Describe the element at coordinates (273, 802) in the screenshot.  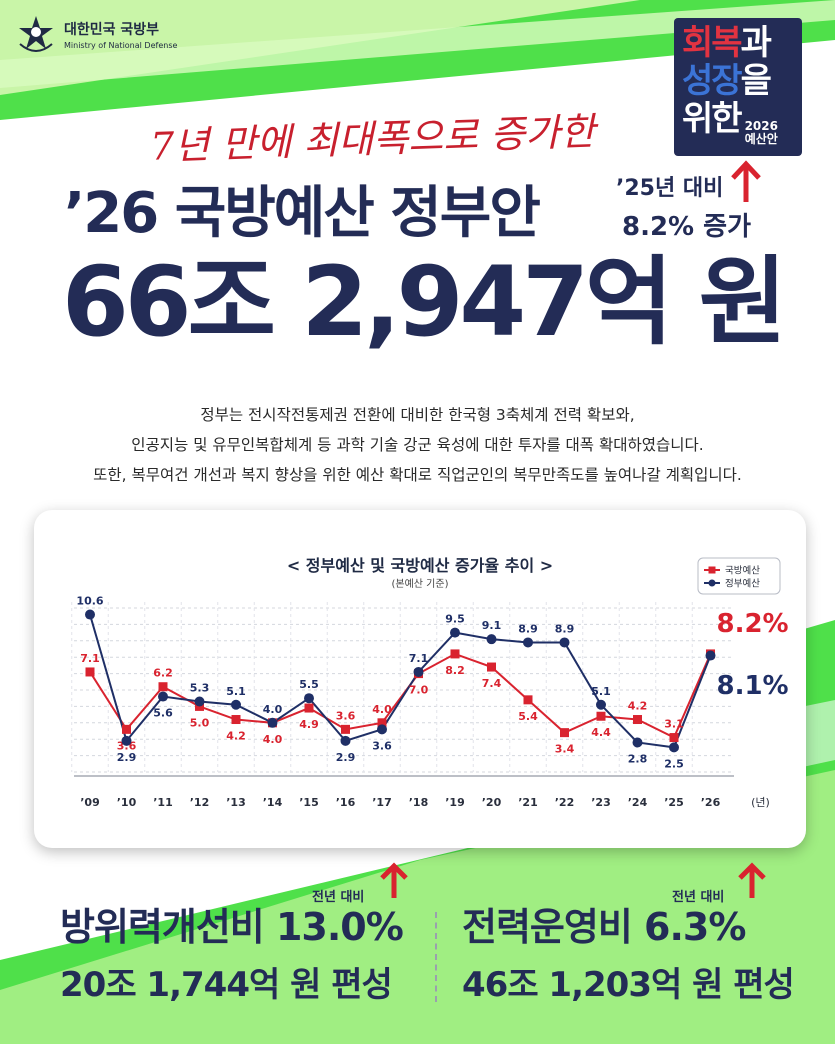
I see `x-tick-label: ’14` at that location.